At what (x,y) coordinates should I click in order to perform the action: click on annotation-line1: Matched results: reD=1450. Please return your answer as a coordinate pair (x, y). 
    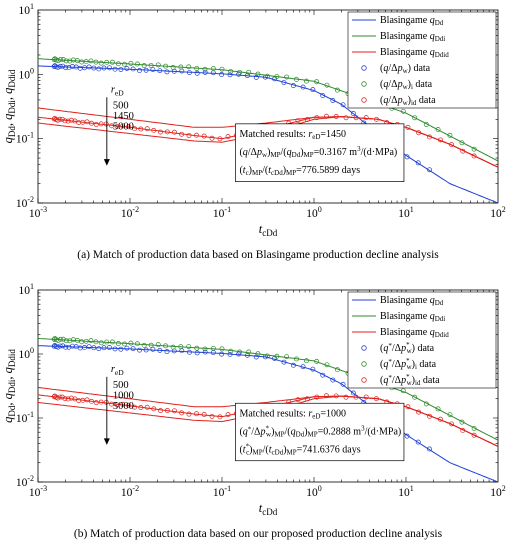
    Looking at the image, I should click on (292, 135).